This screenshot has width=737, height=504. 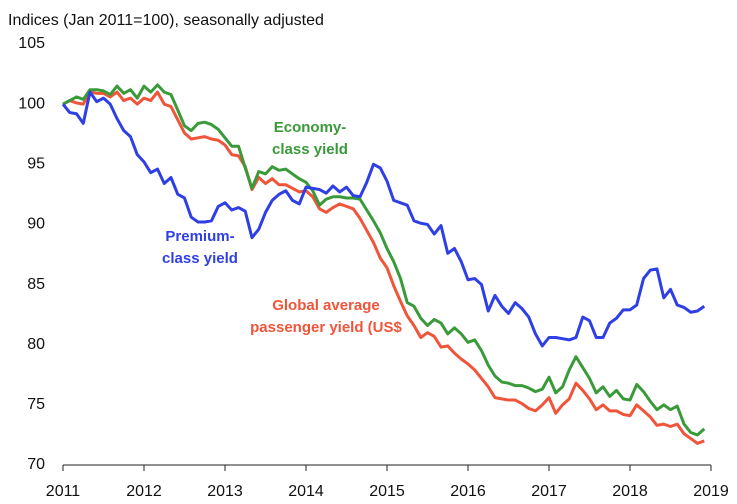 What do you see at coordinates (36, 164) in the screenshot?
I see `y-tick-label: 95` at bounding box center [36, 164].